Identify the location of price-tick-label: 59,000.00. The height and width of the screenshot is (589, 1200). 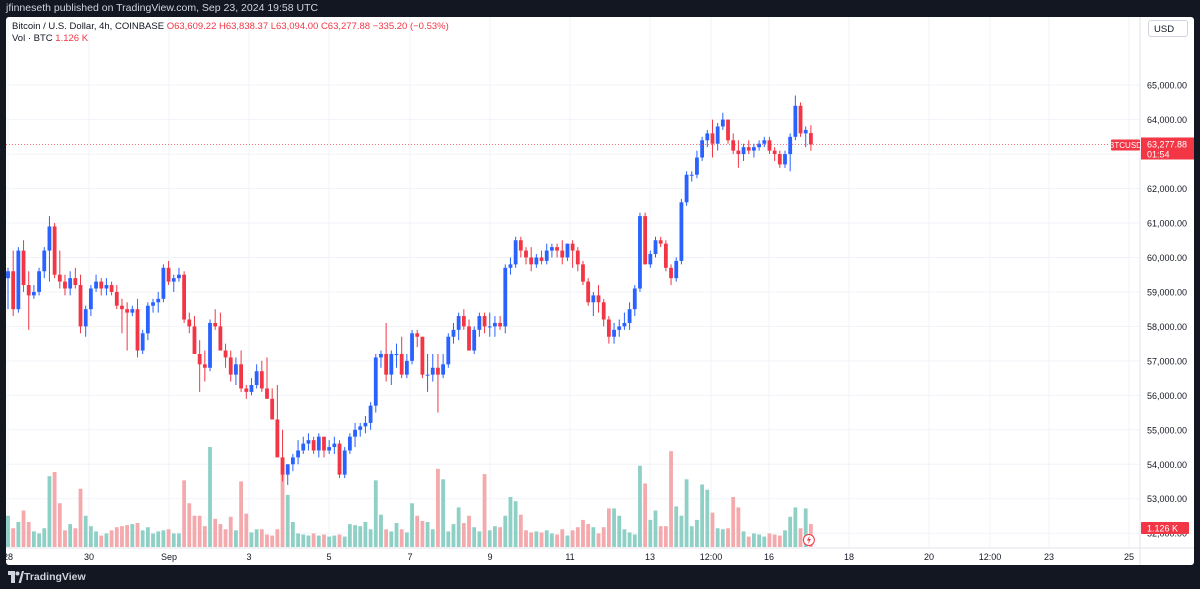
(1167, 292).